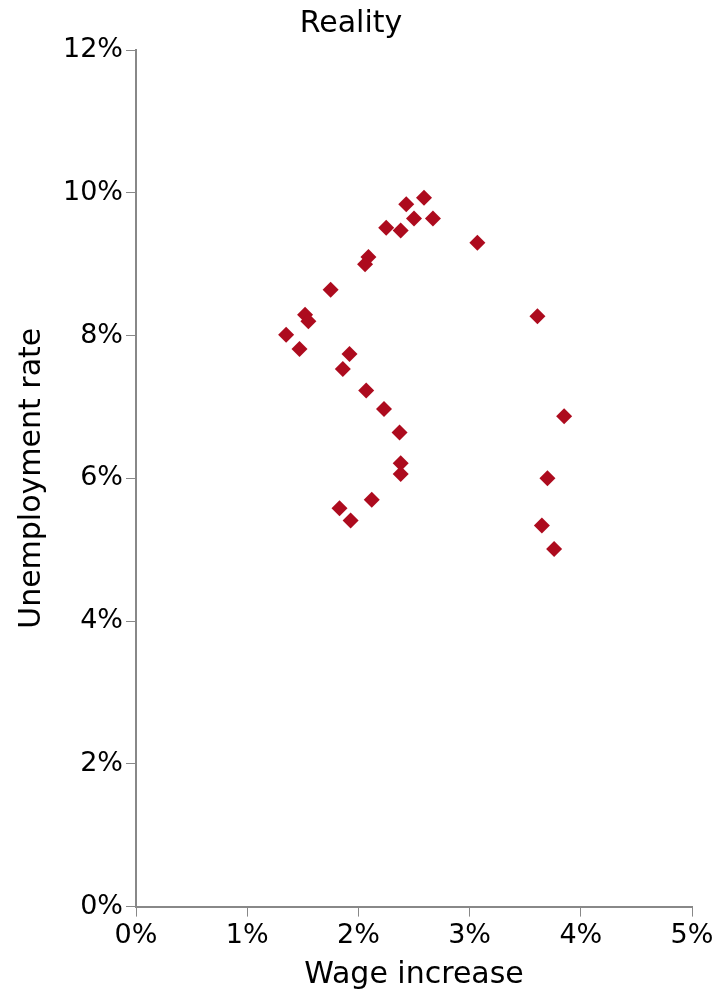 The width and height of the screenshot is (720, 1007). What do you see at coordinates (247, 933) in the screenshot?
I see `x-tick-label: 1%` at bounding box center [247, 933].